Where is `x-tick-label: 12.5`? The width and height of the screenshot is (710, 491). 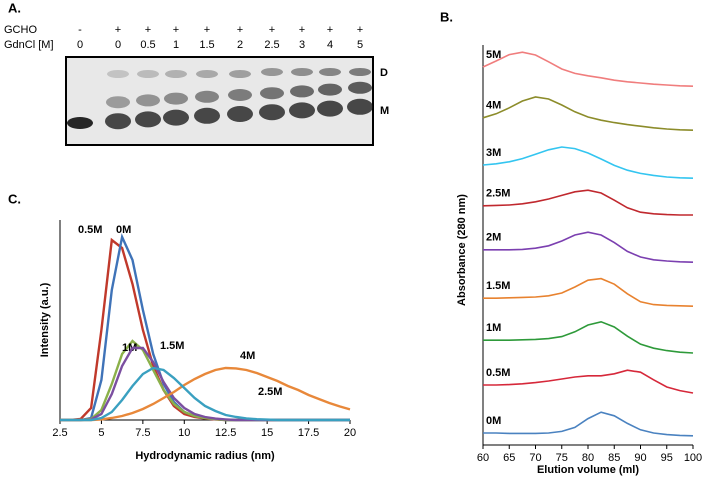 x-tick-label: 12.5 is located at coordinates (225, 433).